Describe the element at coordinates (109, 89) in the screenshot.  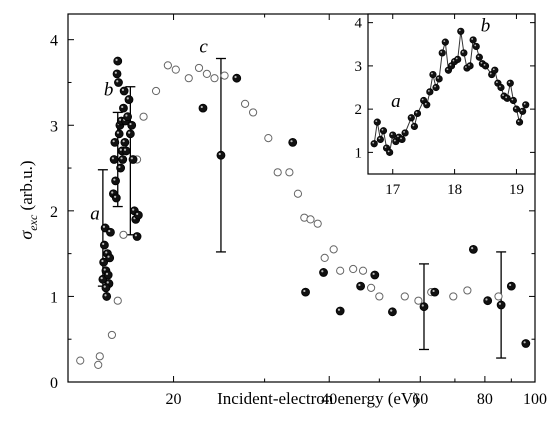
I see `annotation-label: b` at that location.